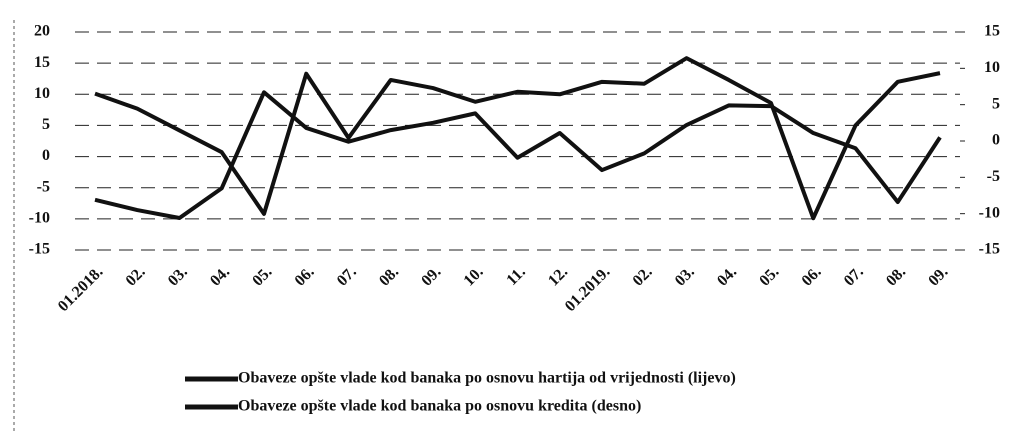 Image resolution: width=1015 pixels, height=437 pixels. I want to click on x-tick-label: 12., so click(558, 276).